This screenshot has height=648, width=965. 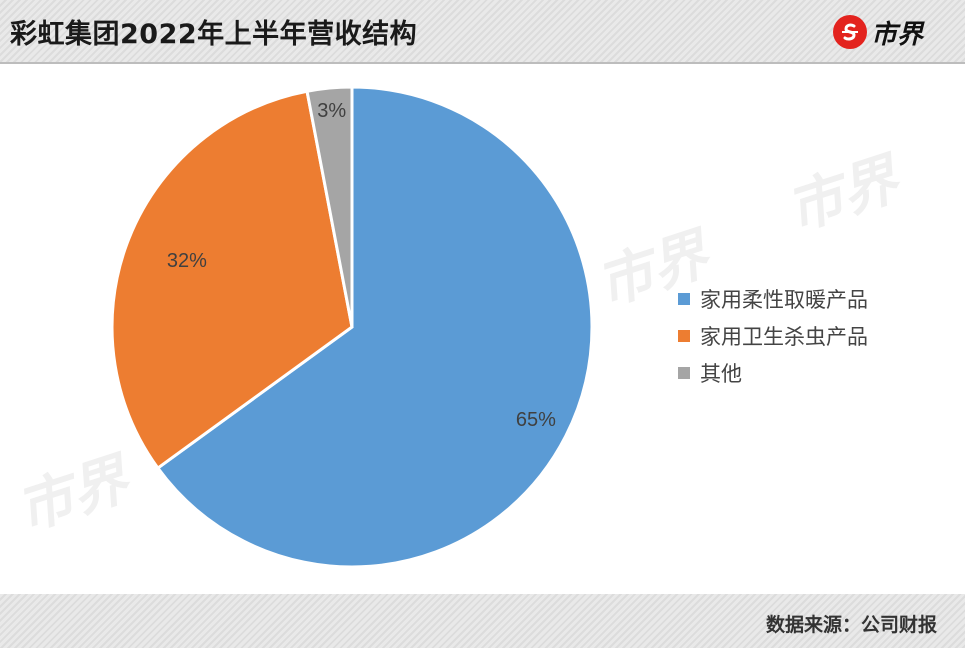 I want to click on footer-bar, so click(x=482, y=621).